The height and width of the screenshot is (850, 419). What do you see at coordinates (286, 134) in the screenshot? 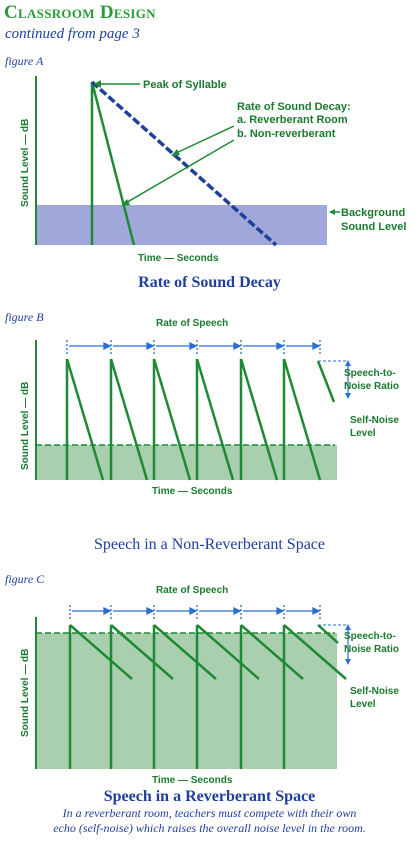
I see `decay-label-b: b. Non-reverberant` at bounding box center [286, 134].